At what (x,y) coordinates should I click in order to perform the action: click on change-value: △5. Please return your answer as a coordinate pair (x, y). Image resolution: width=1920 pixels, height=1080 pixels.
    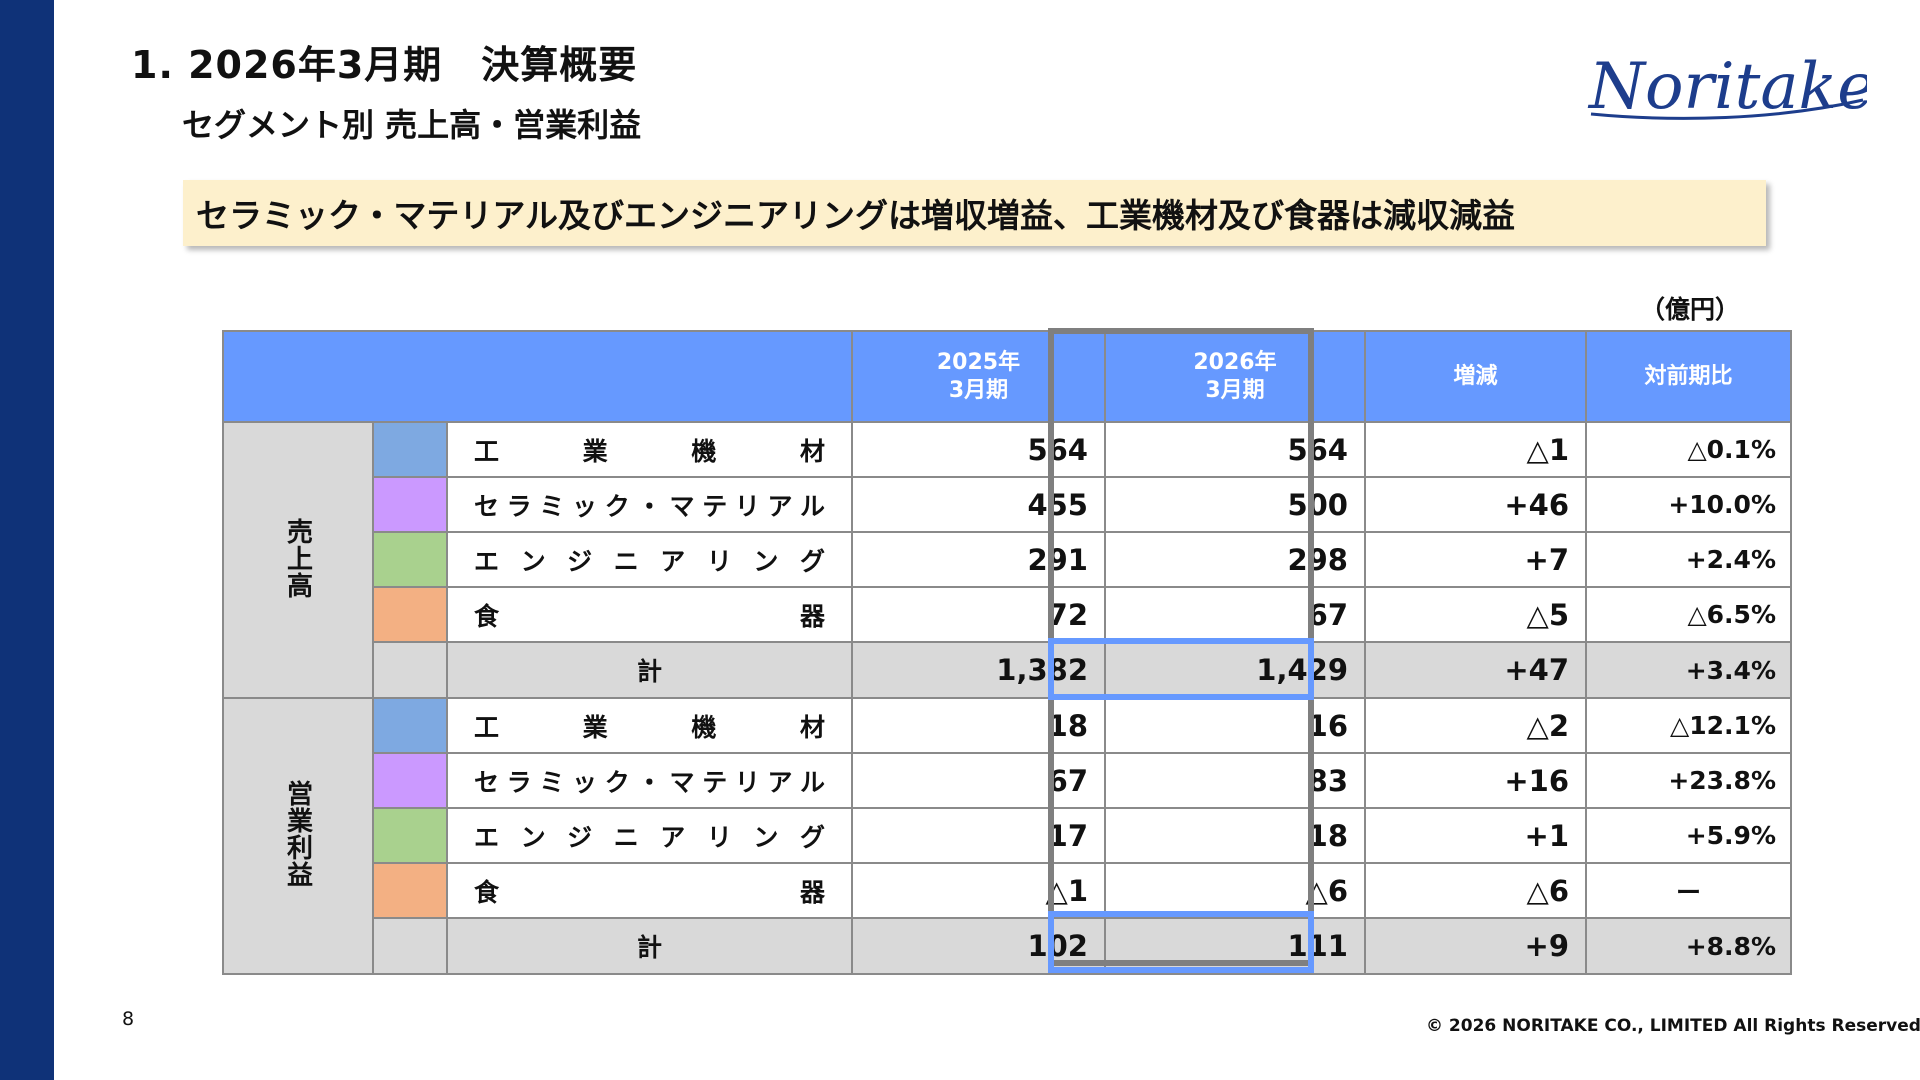
    Looking at the image, I should click on (1475, 614).